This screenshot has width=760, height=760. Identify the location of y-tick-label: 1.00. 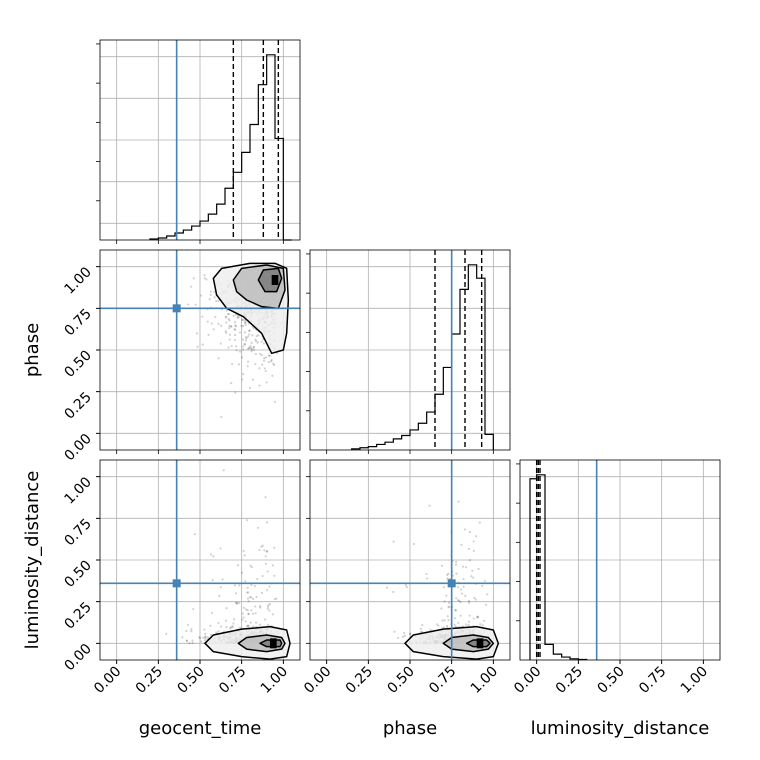
(77, 280).